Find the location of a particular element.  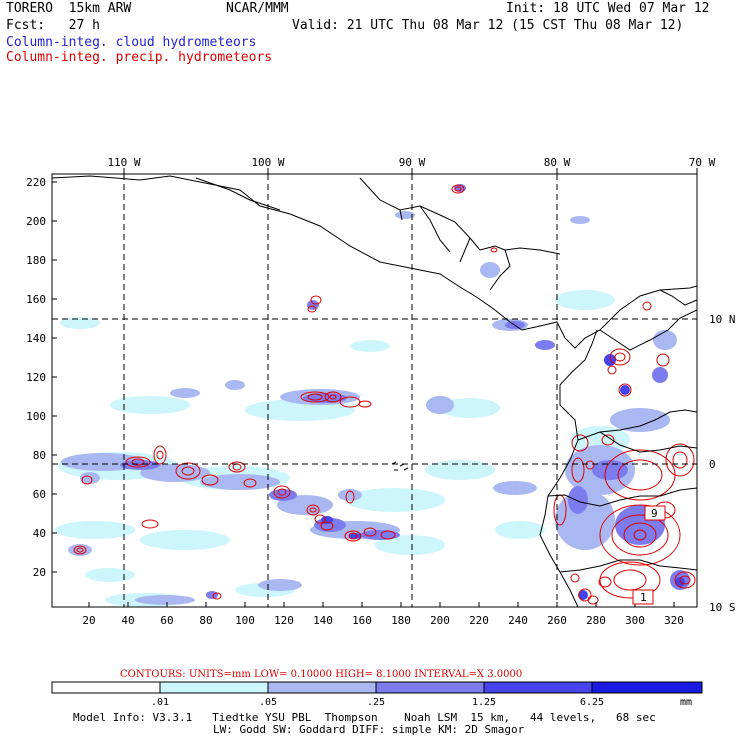

contour-label-1: 1 is located at coordinates (643, 597).